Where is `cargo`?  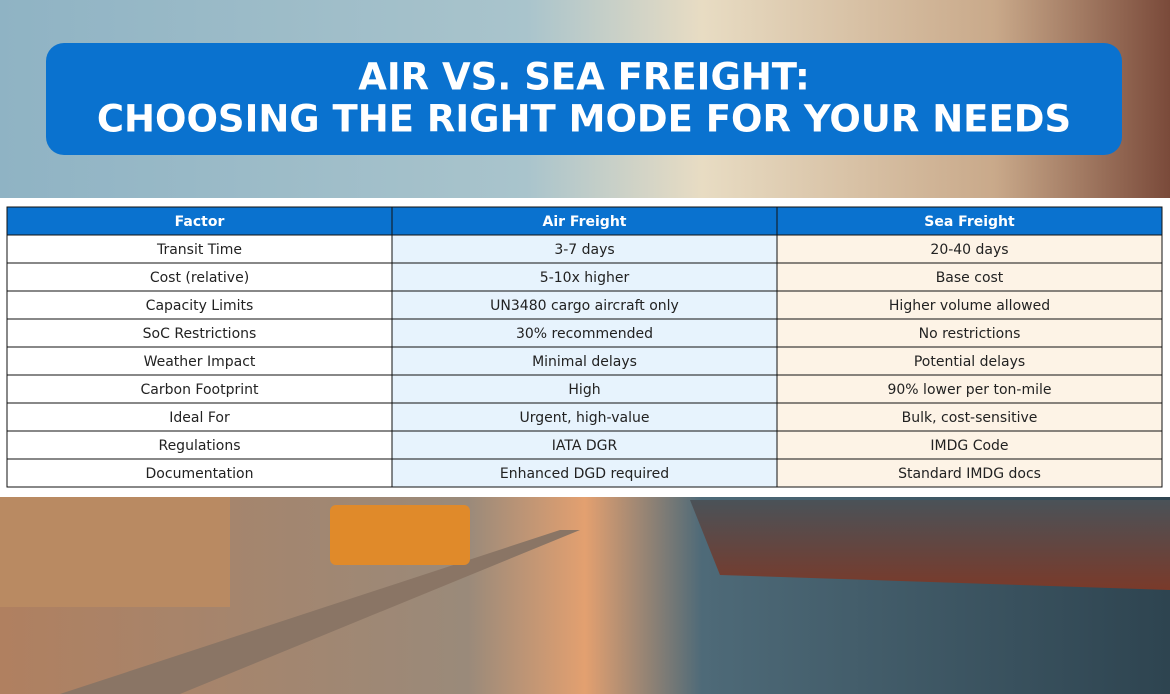
cargo is located at coordinates (115, 552).